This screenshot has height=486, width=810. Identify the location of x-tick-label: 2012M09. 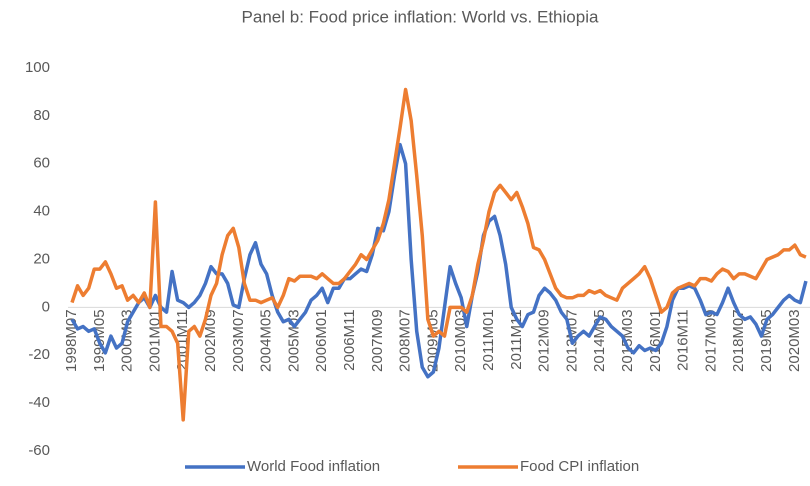
(544, 340).